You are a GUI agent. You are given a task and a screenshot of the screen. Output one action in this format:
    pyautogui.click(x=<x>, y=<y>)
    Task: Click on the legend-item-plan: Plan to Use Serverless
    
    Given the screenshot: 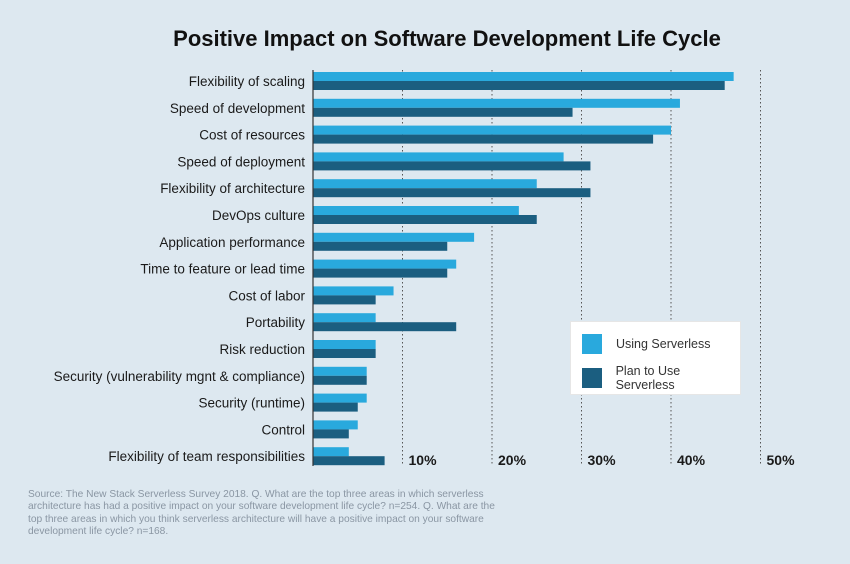 What is the action you would take?
    pyautogui.click(x=661, y=378)
    